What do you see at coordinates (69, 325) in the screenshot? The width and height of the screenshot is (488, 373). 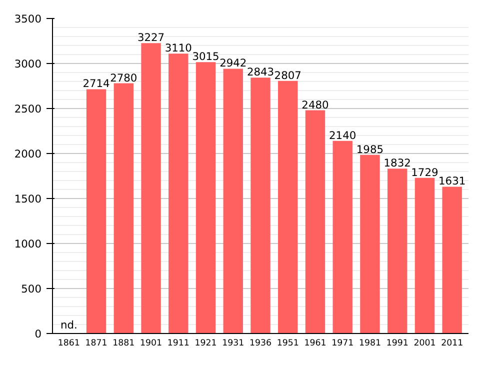 I see `text: nd.` at bounding box center [69, 325].